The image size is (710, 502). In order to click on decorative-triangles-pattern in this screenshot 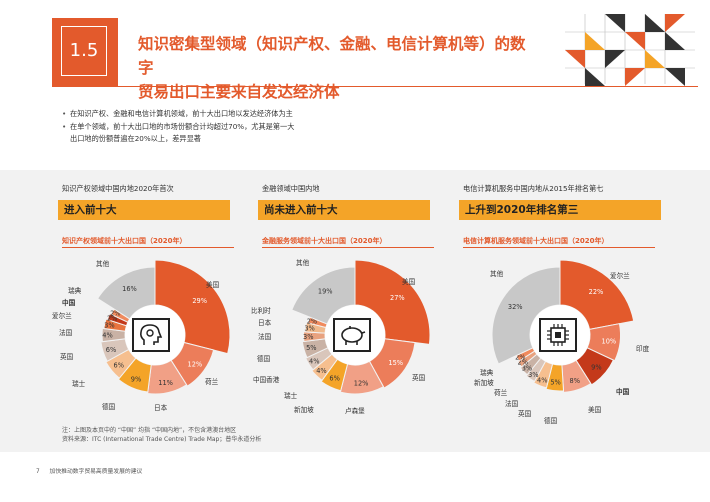, I will do `click(630, 50)`.